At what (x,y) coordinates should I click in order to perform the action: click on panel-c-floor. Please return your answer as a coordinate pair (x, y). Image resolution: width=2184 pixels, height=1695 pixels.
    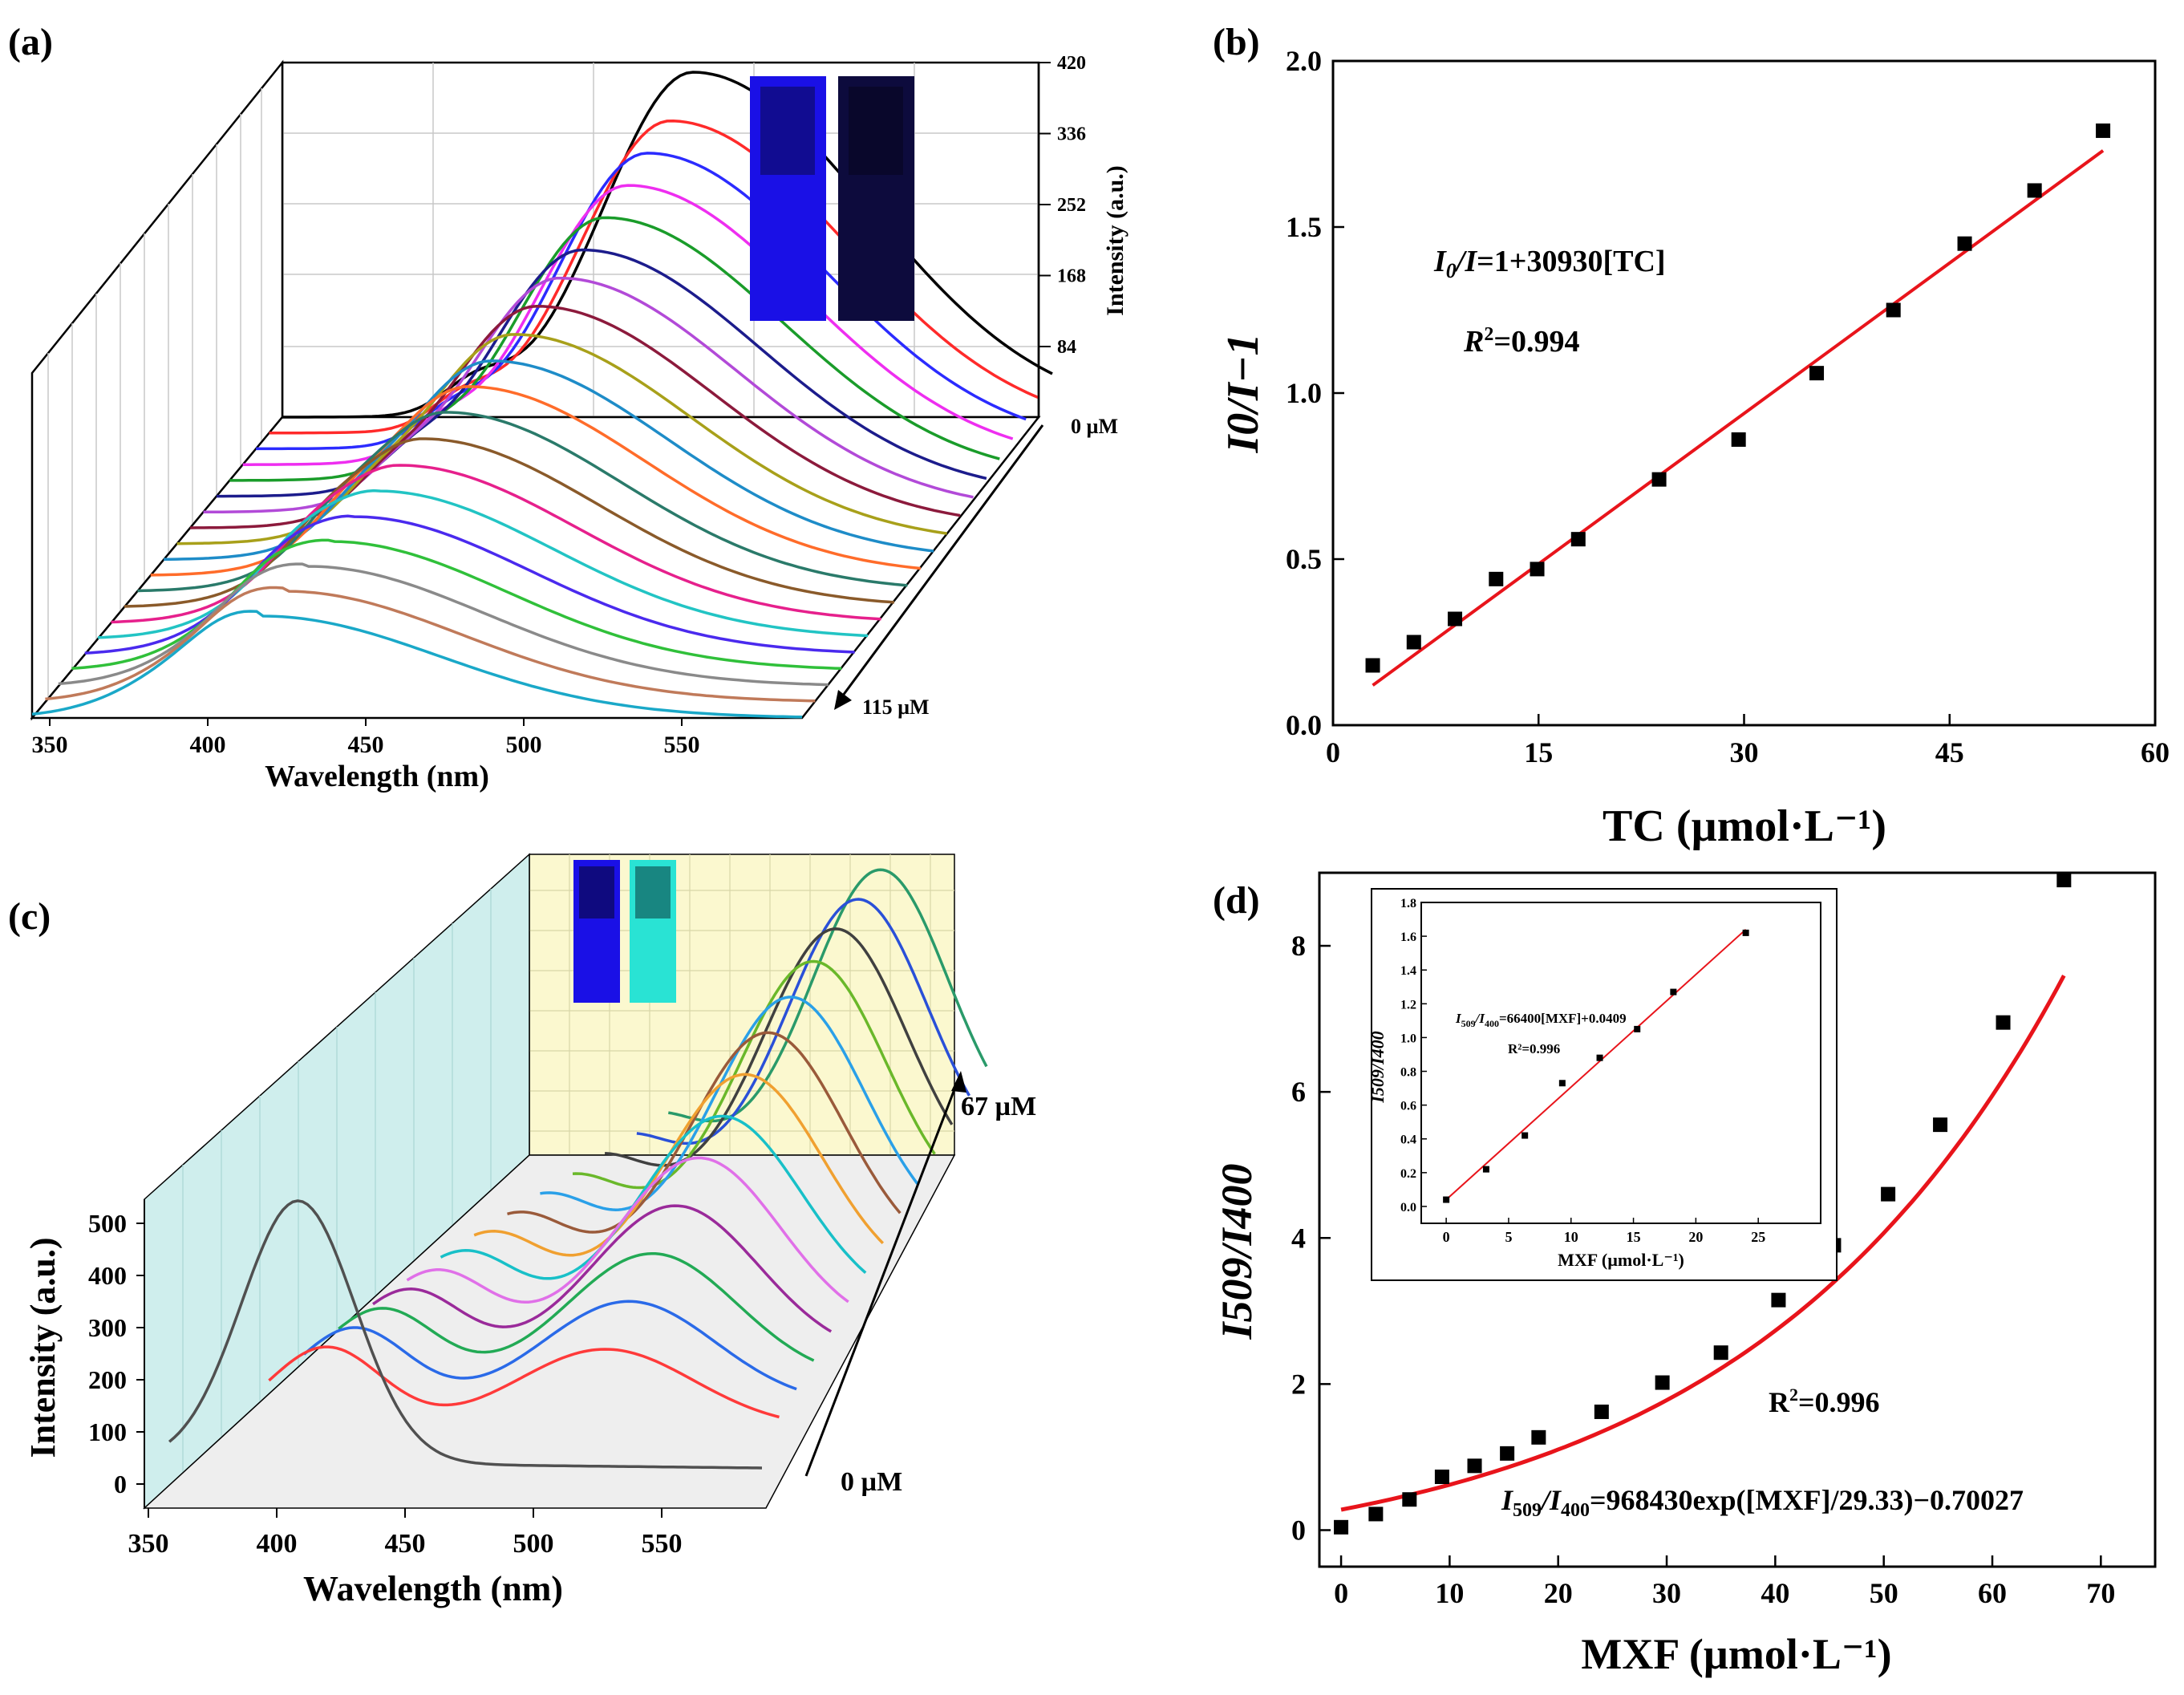
    Looking at the image, I should click on (550, 1331).